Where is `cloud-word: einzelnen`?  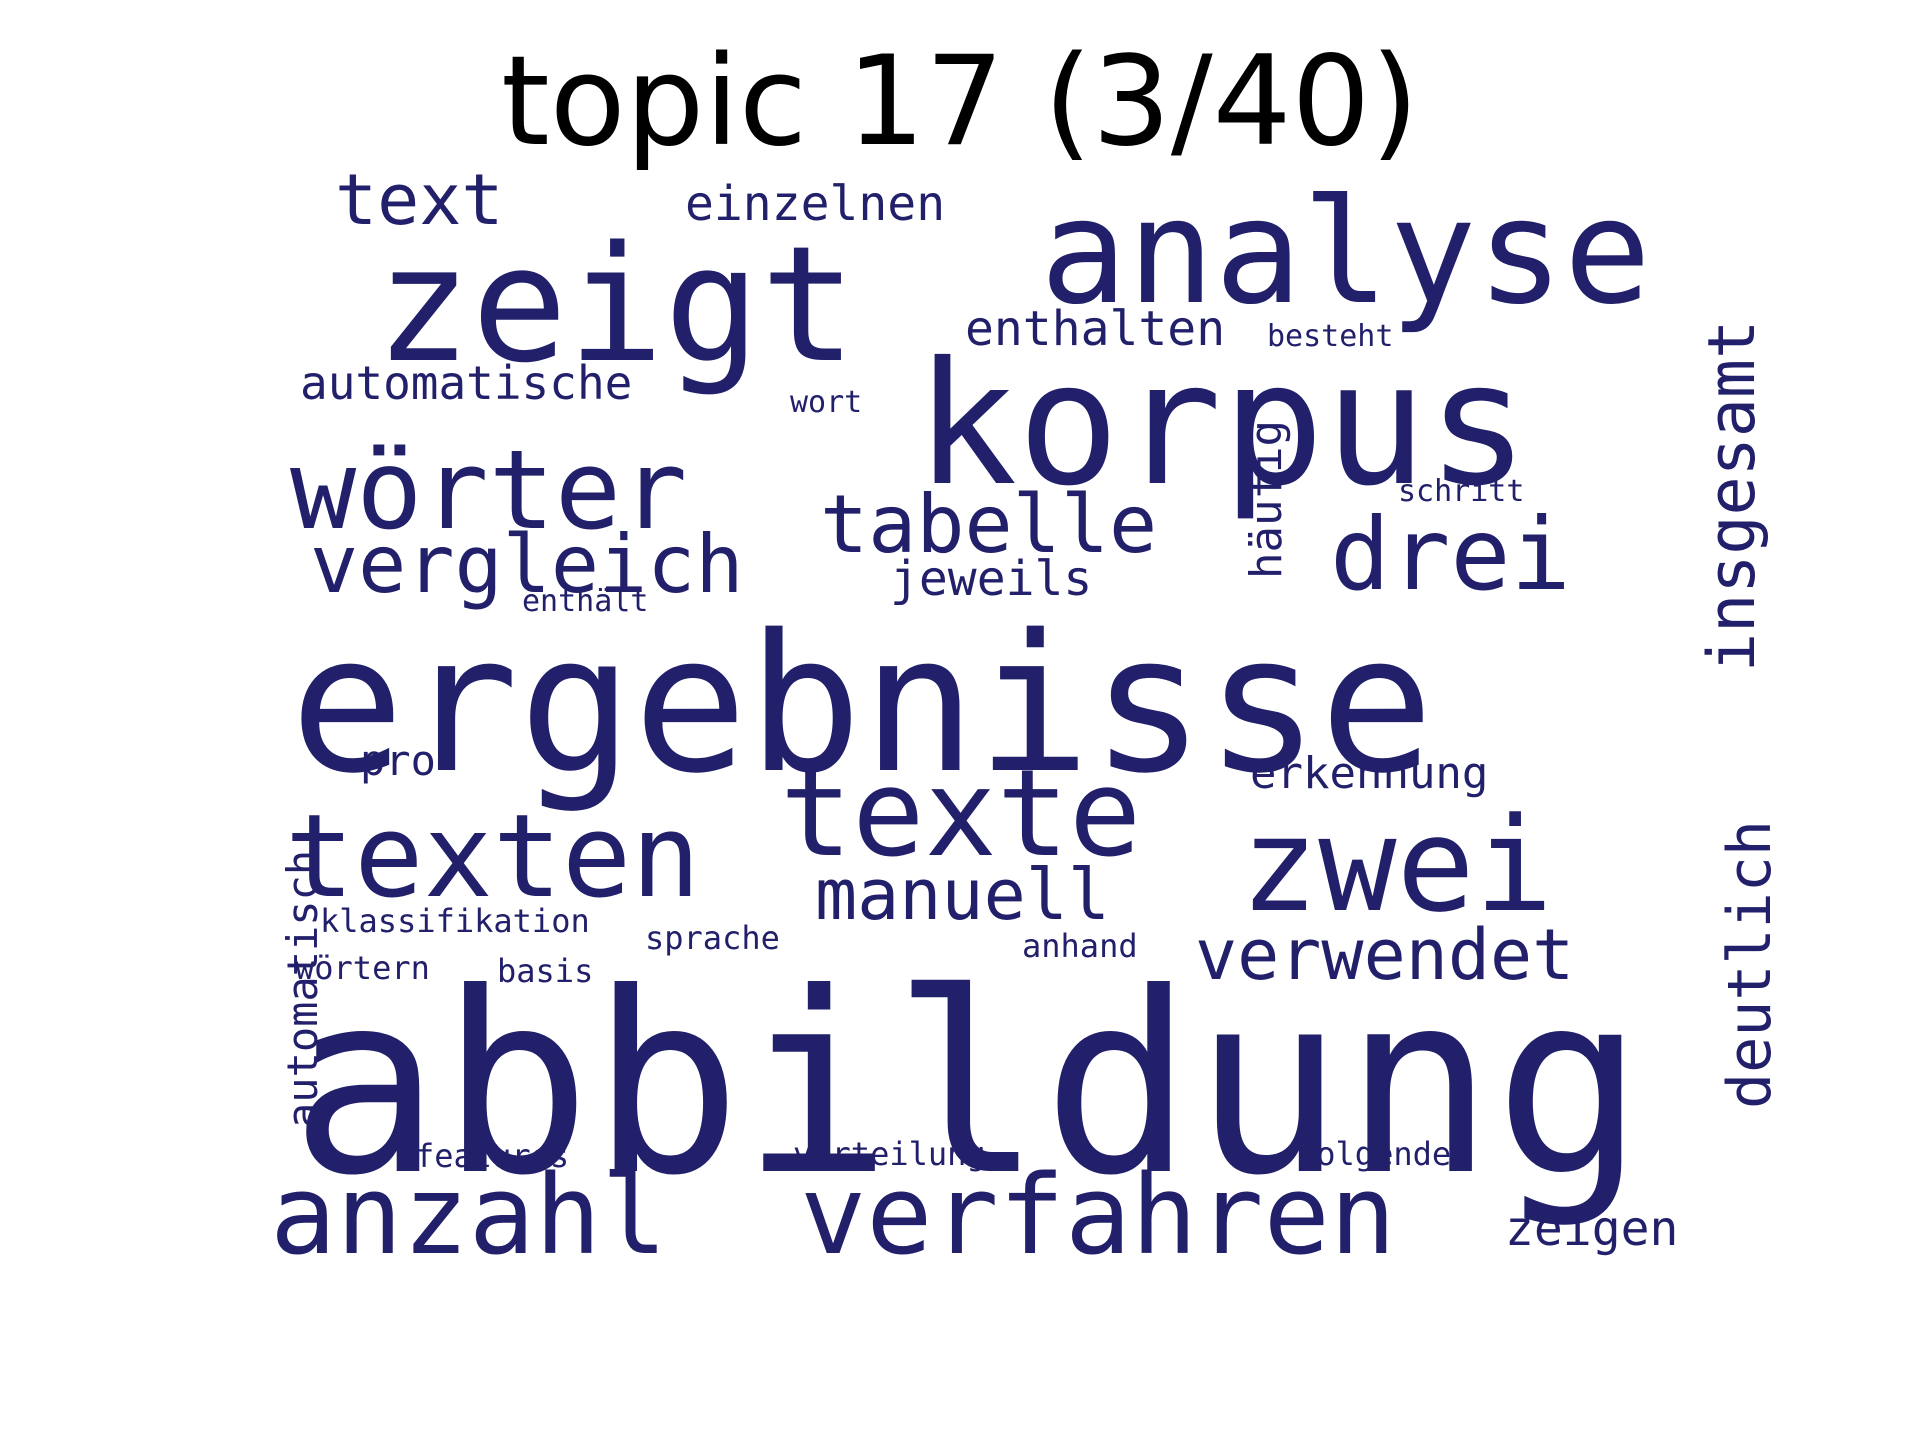 cloud-word: einzelnen is located at coordinates (815, 204).